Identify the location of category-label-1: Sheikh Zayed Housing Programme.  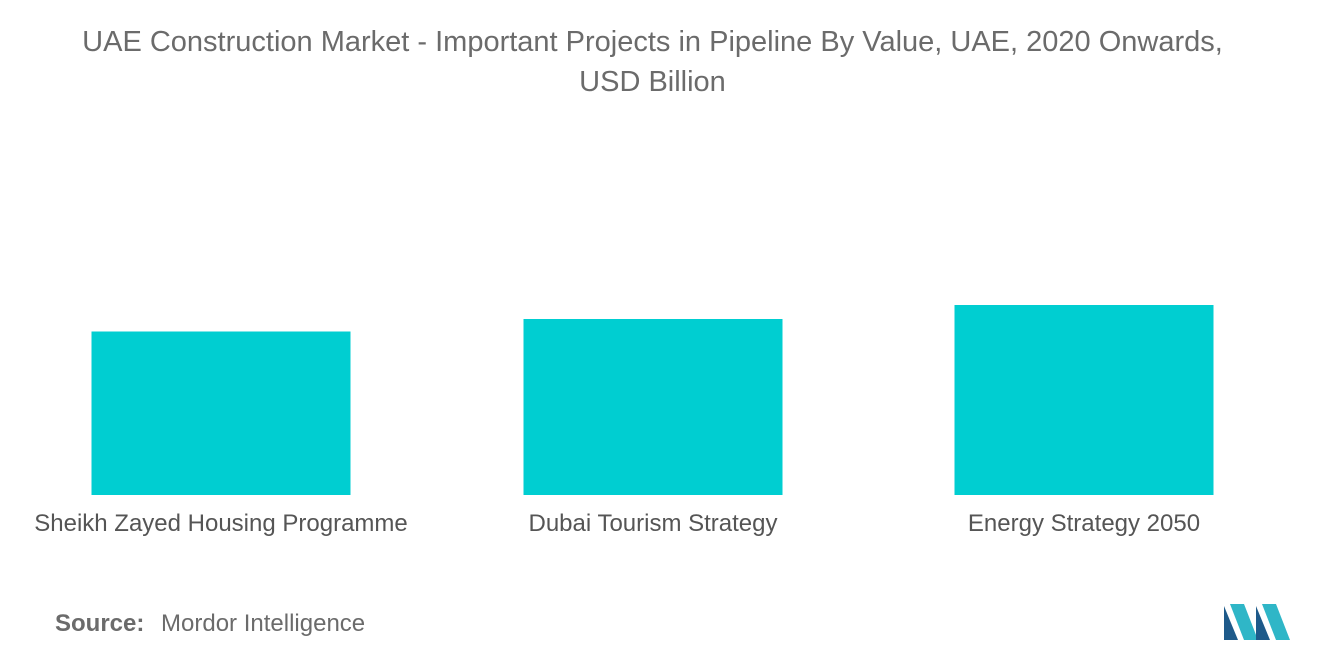
(221, 523).